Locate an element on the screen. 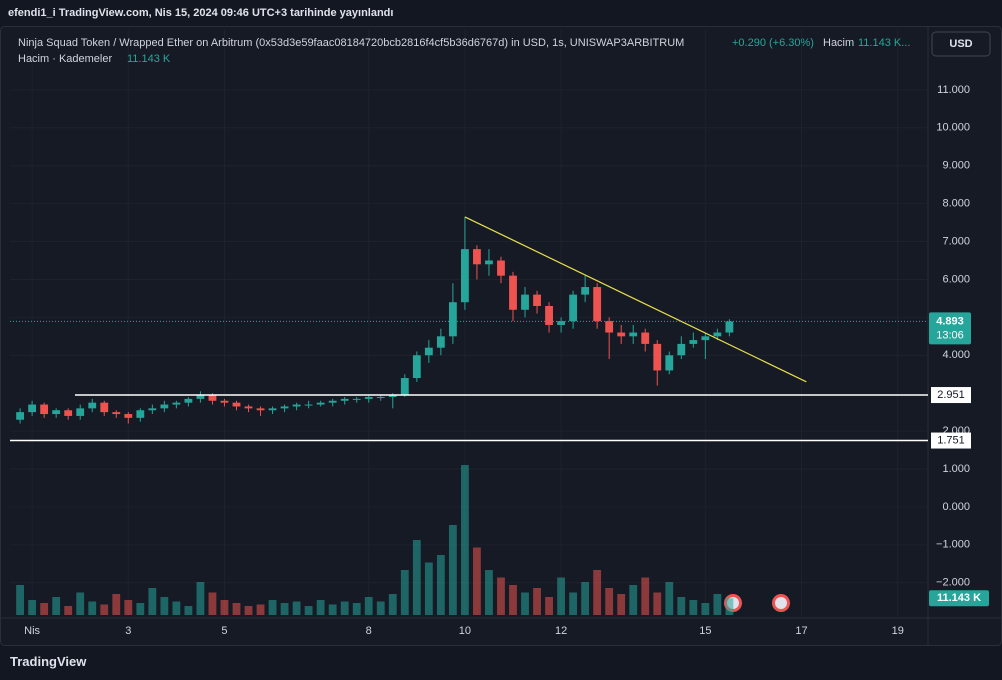  change: +0.290 (+6.30%) is located at coordinates (773, 43).